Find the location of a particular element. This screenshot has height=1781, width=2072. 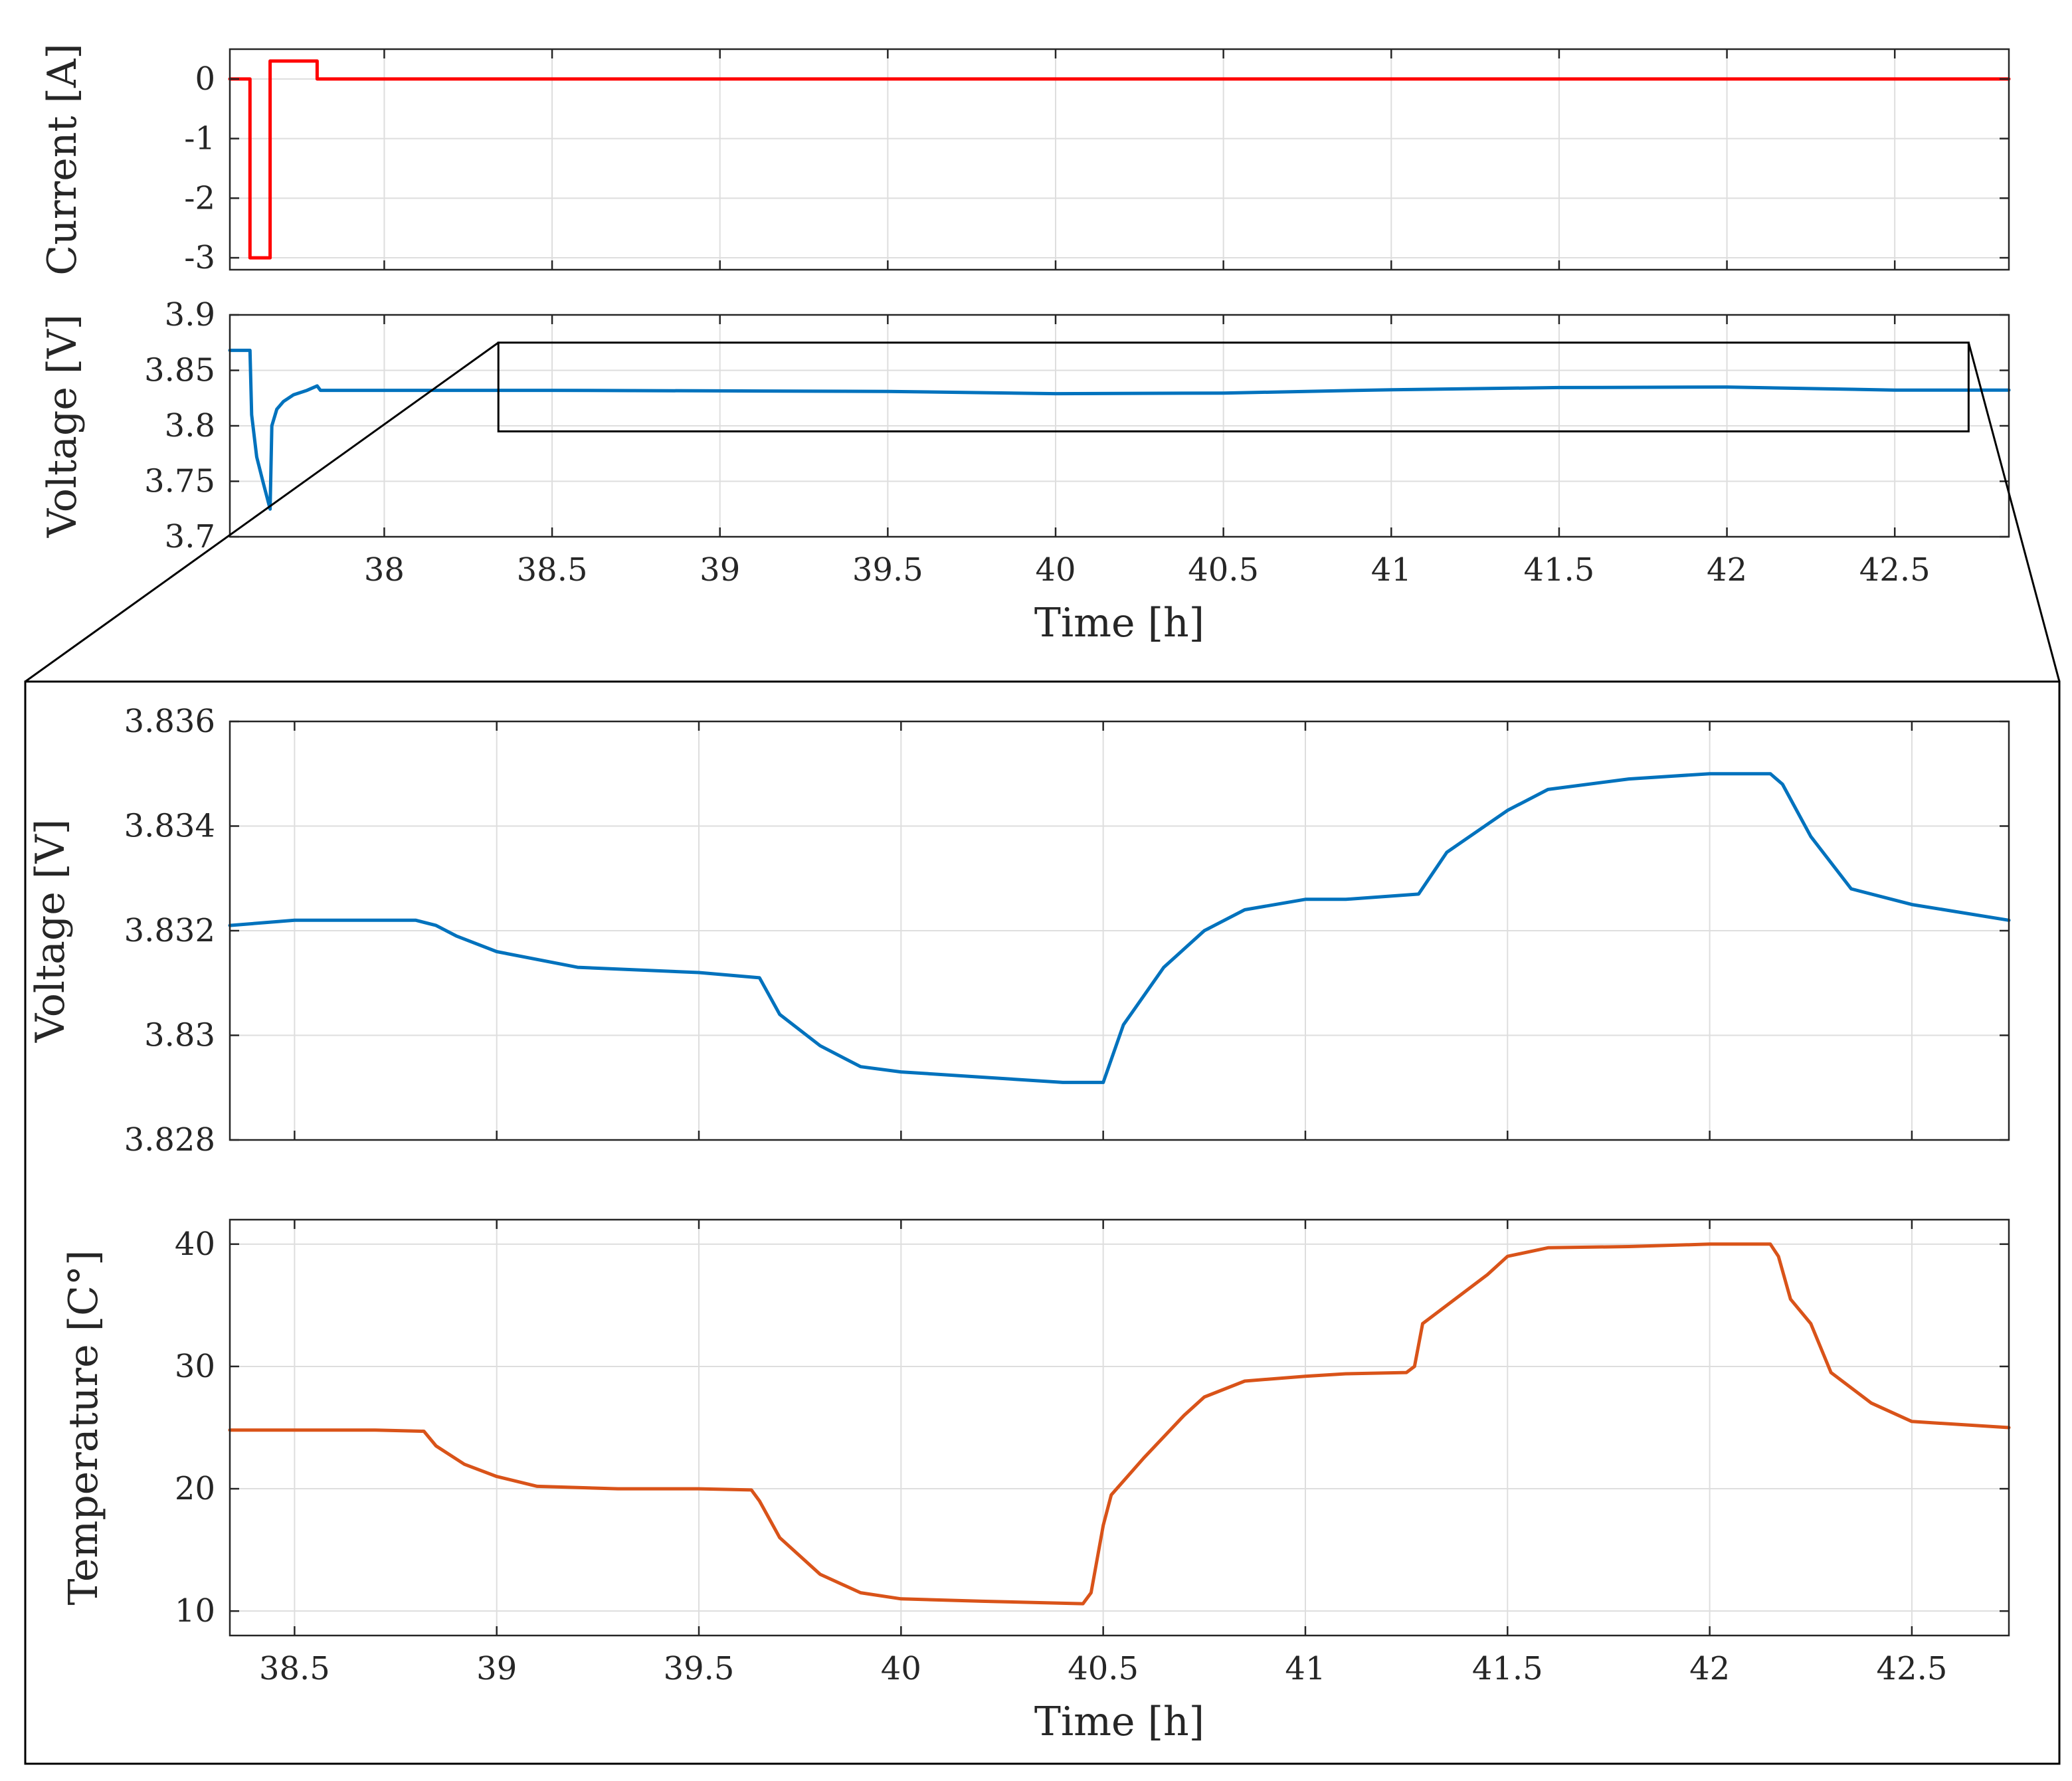

y-tick-label: 3.832 is located at coordinates (169, 930).